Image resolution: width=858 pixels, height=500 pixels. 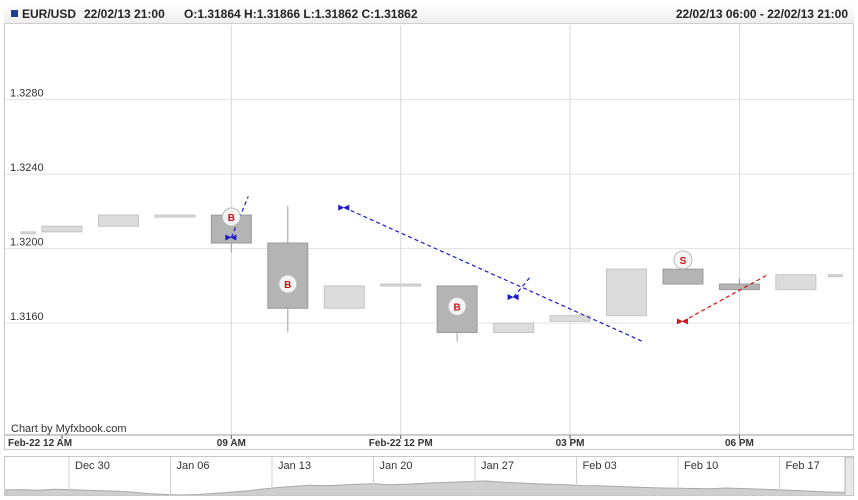 I want to click on x-tick-label: 03 PM, so click(x=570, y=443).